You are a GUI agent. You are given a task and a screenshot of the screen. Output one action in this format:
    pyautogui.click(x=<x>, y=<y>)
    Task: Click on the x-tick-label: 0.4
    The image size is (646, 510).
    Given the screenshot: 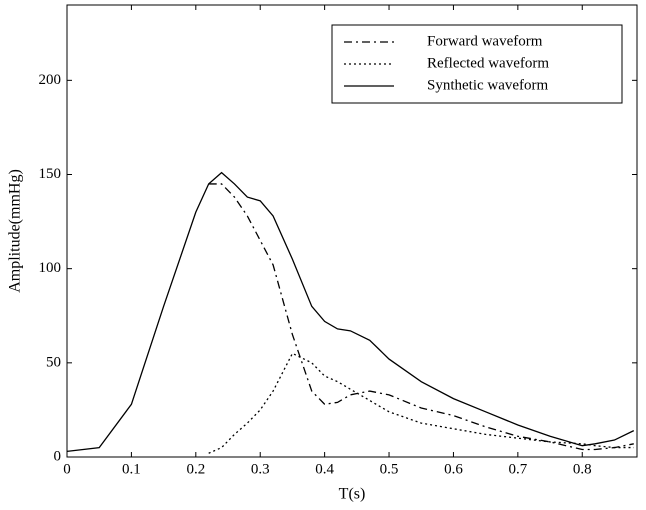 What is the action you would take?
    pyautogui.click(x=324, y=469)
    